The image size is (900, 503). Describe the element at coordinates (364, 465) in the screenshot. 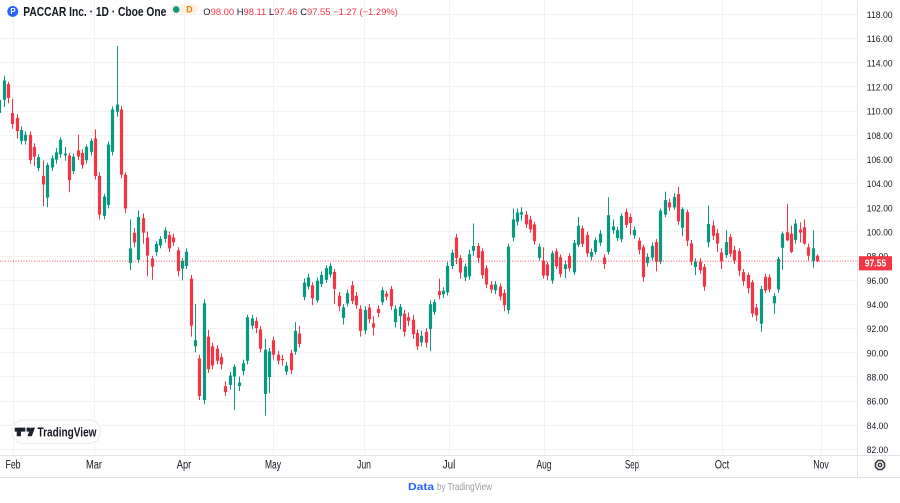

I see `svg-text: Jun` at that location.